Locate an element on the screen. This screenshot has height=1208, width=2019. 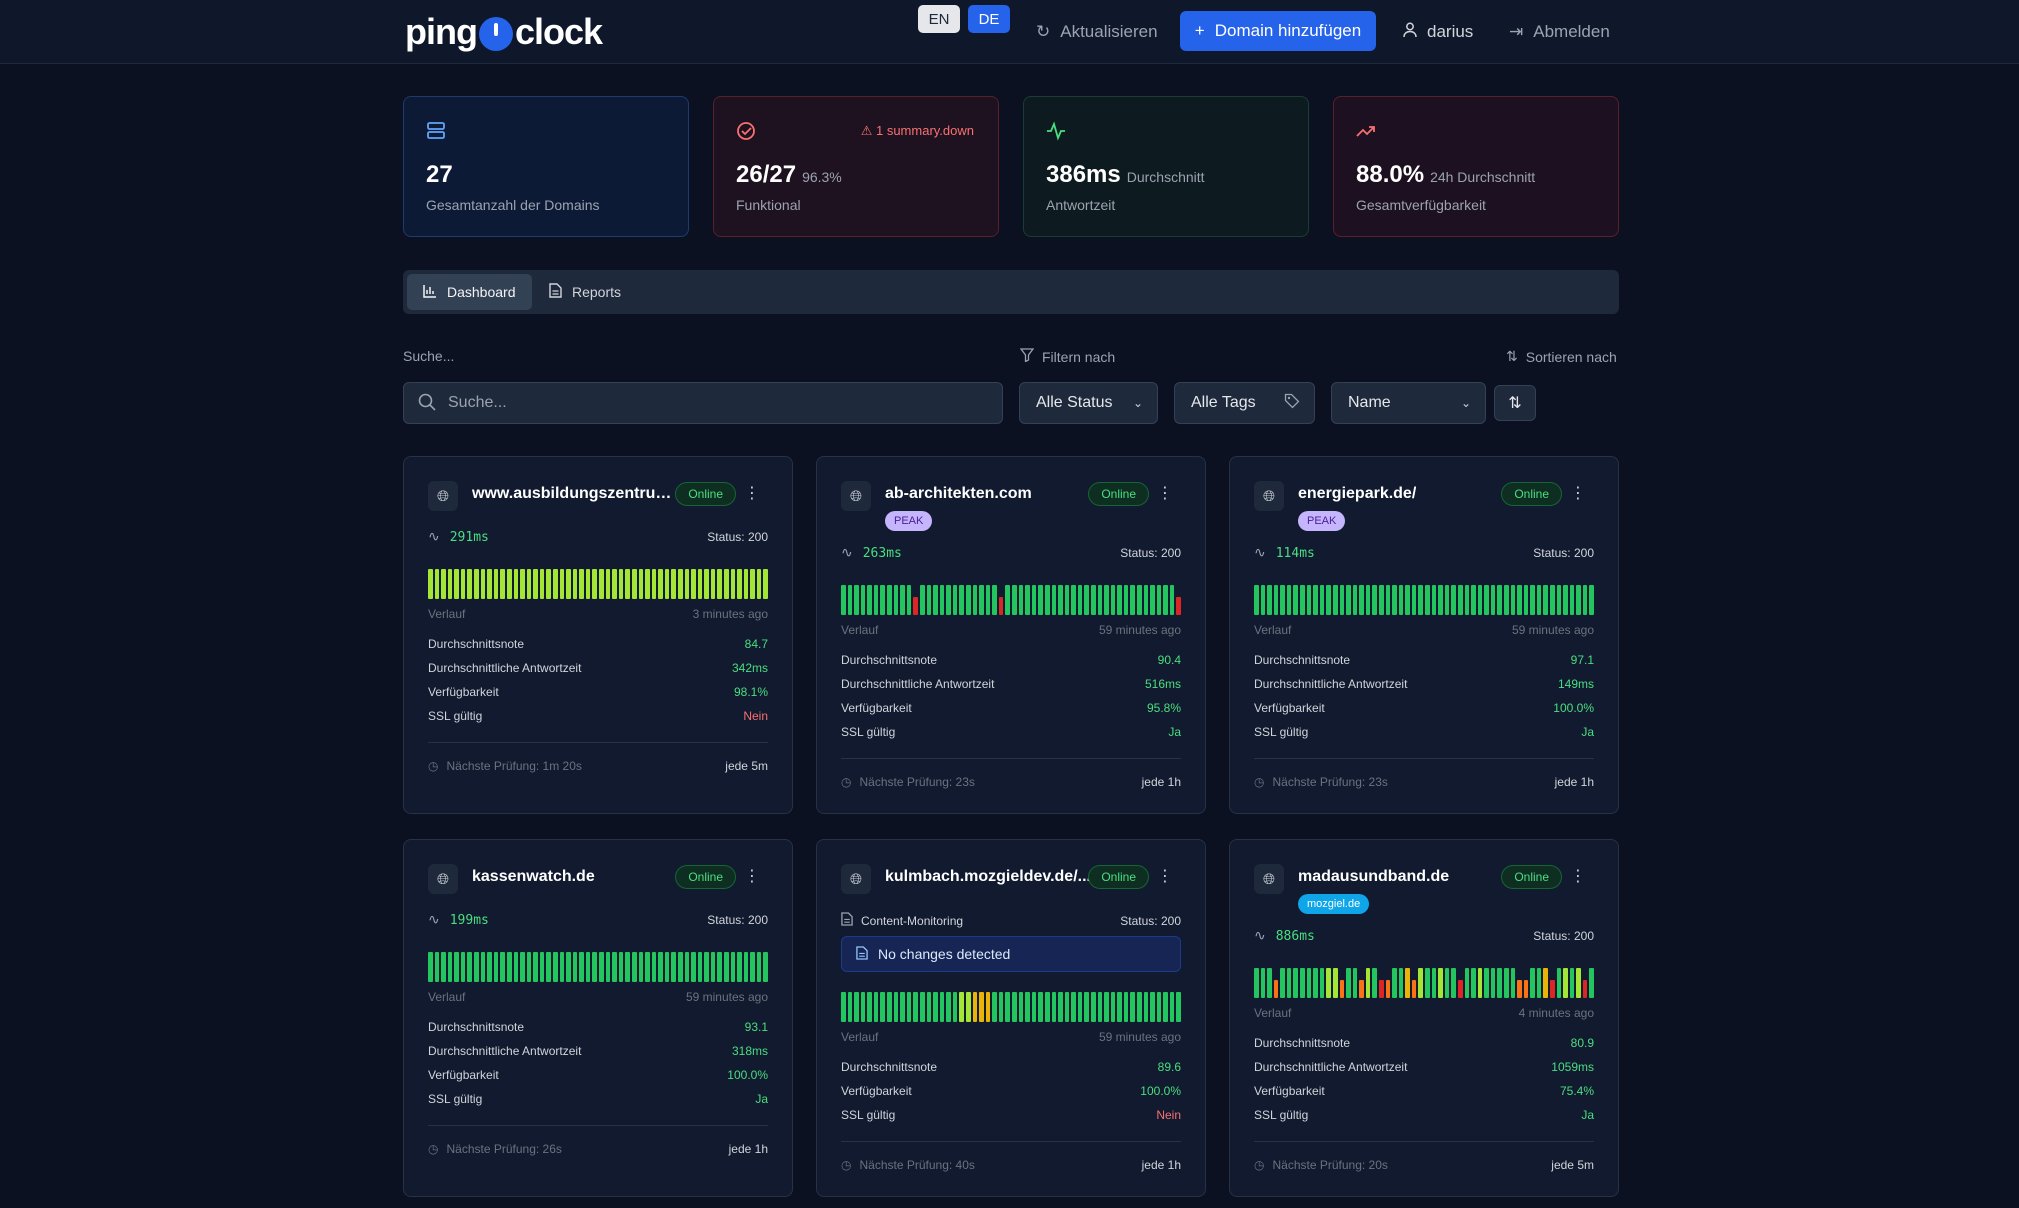
status-select: Alle Status ⌄ is located at coordinates (1088, 403).